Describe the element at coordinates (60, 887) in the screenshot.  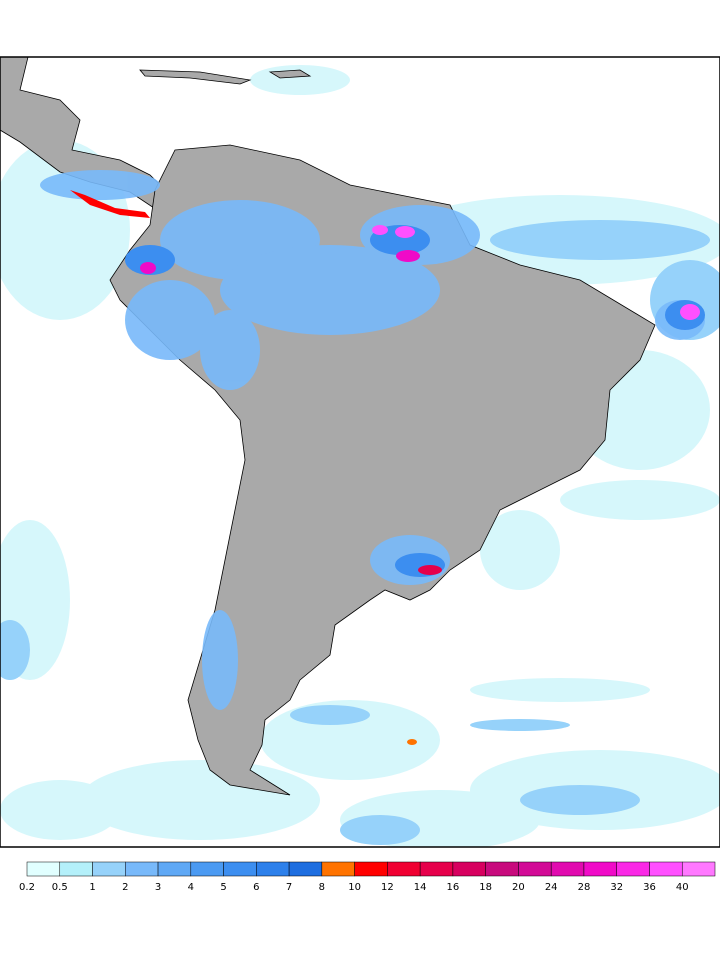
I see `colorbar-label: 0.5` at that location.